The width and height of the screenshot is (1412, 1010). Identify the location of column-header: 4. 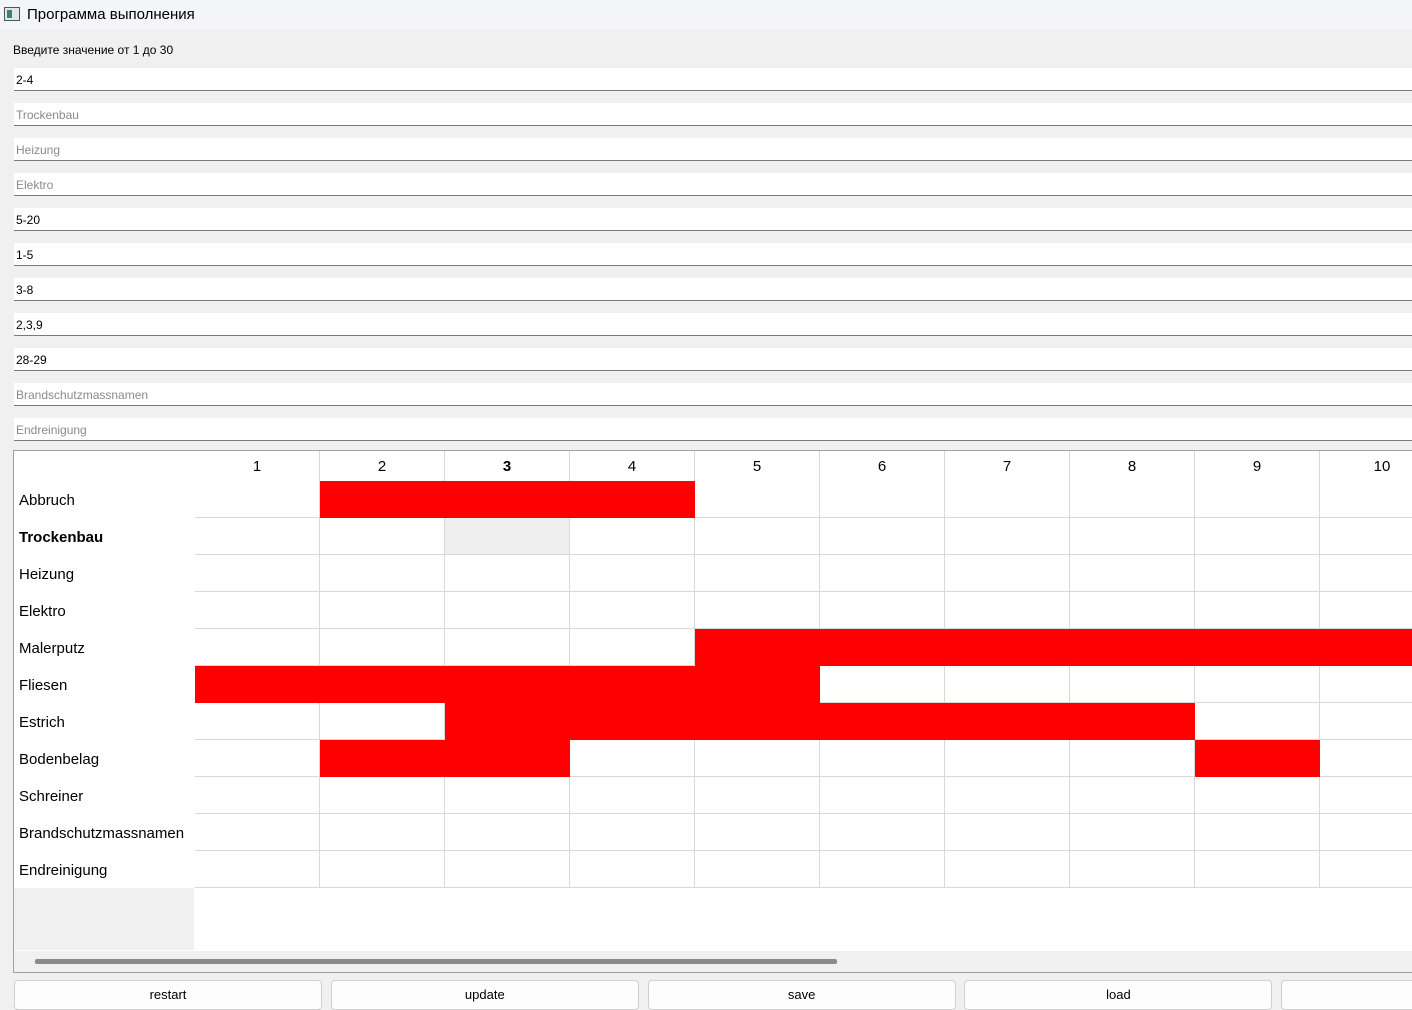
(632, 466).